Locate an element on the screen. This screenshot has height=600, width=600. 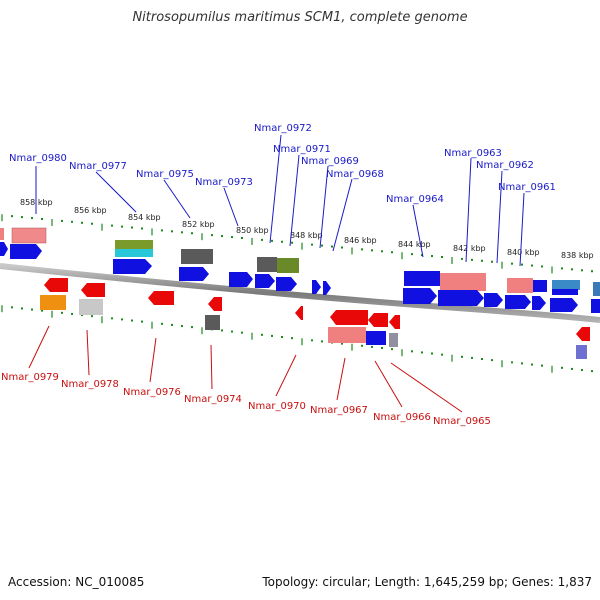
scale-label-856: 856 kbp is located at coordinates (90, 210).